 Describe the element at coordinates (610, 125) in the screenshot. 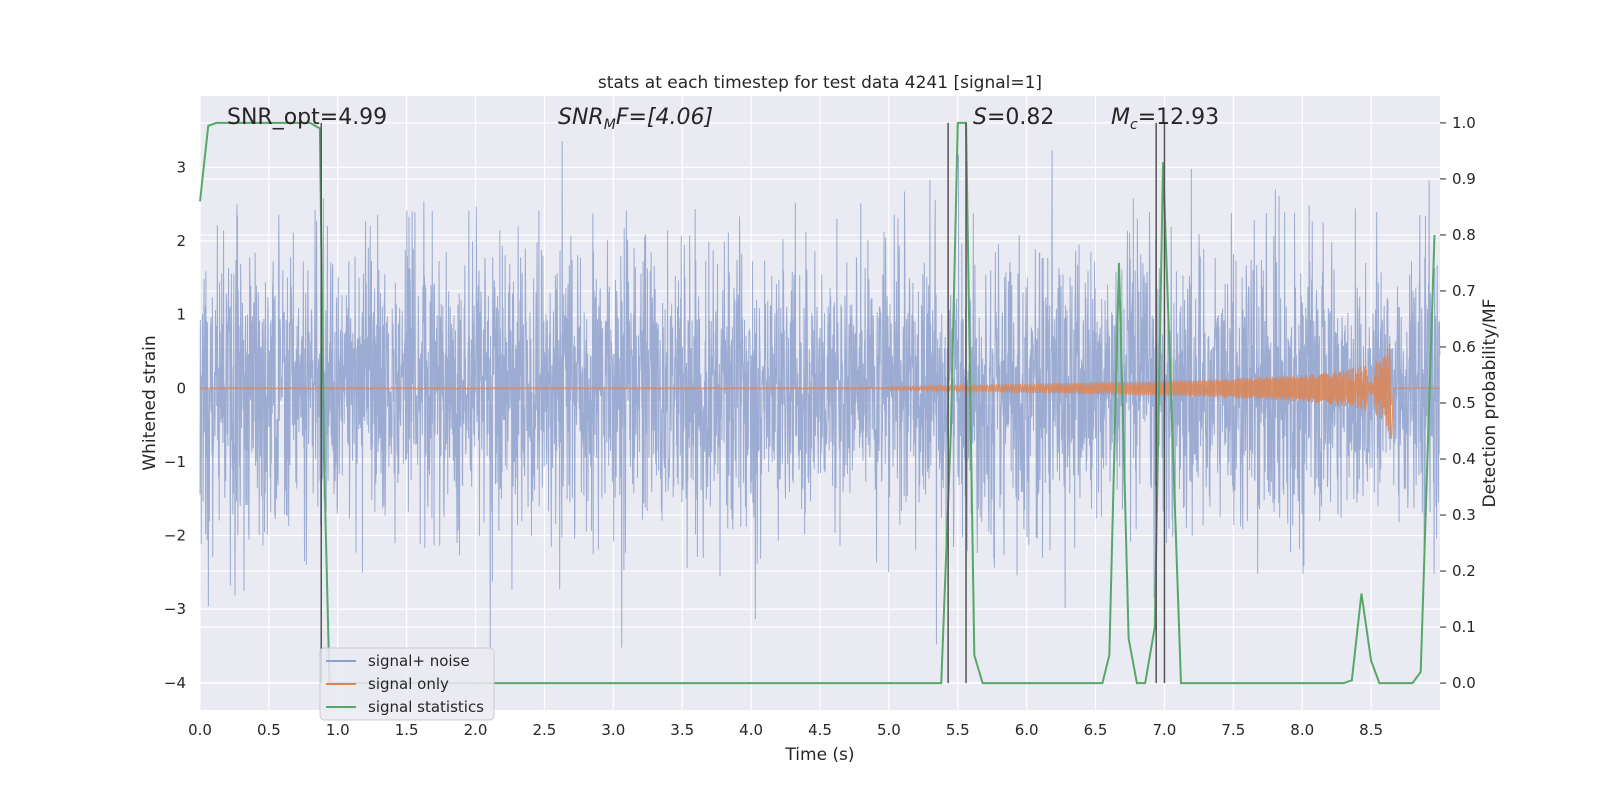

I see `snr-mf-sub: M` at that location.